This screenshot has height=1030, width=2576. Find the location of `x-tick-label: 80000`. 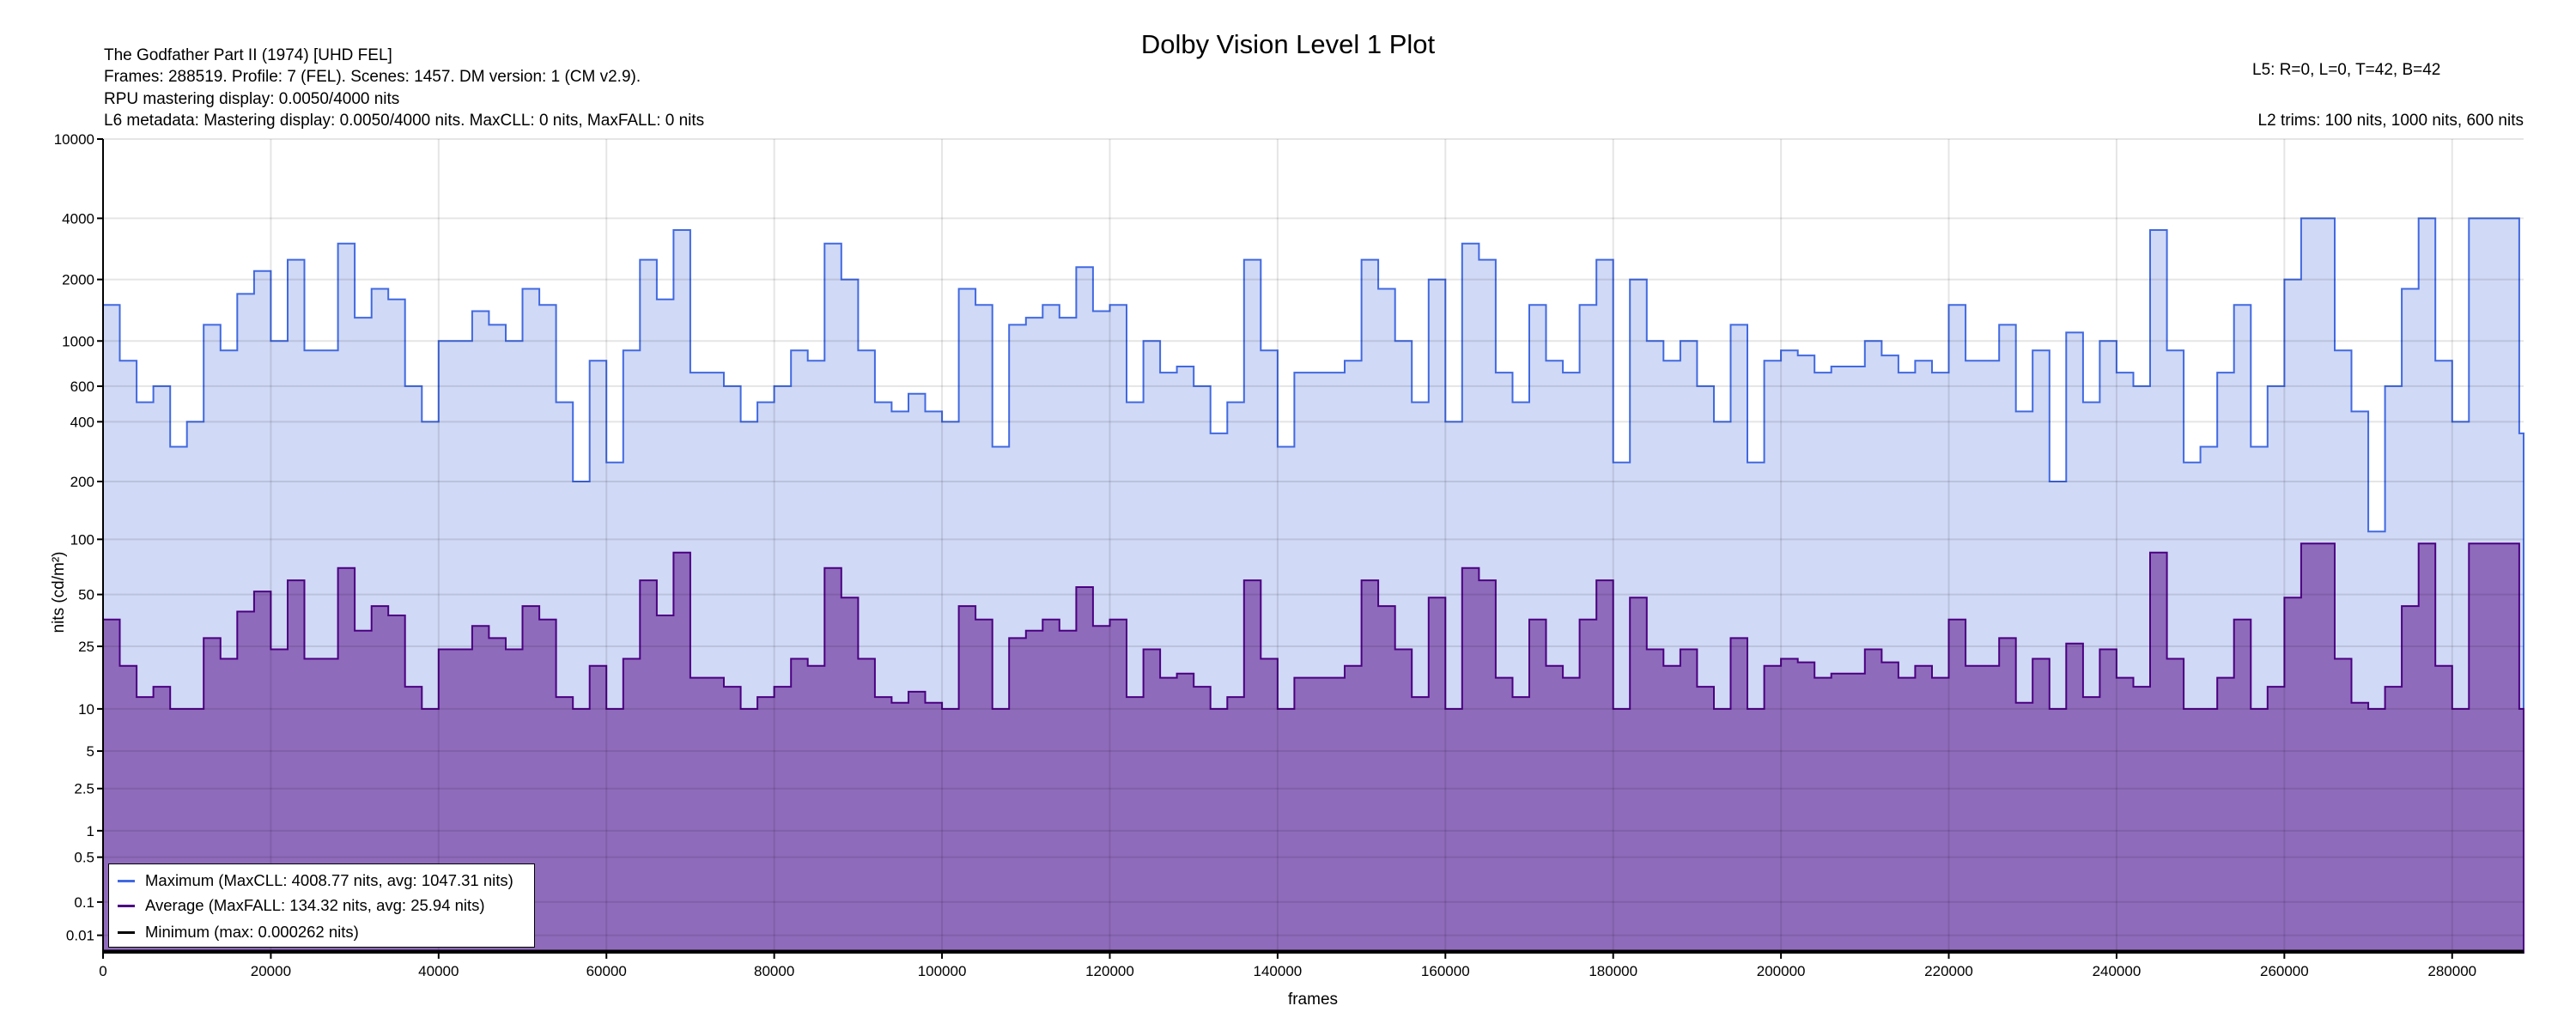

x-tick-label: 80000 is located at coordinates (774, 971).